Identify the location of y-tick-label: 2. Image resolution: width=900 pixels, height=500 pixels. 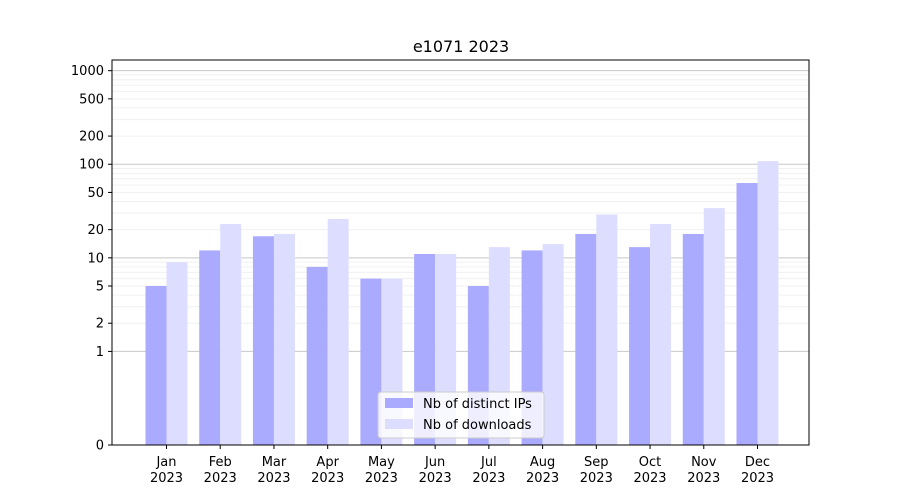
(100, 324).